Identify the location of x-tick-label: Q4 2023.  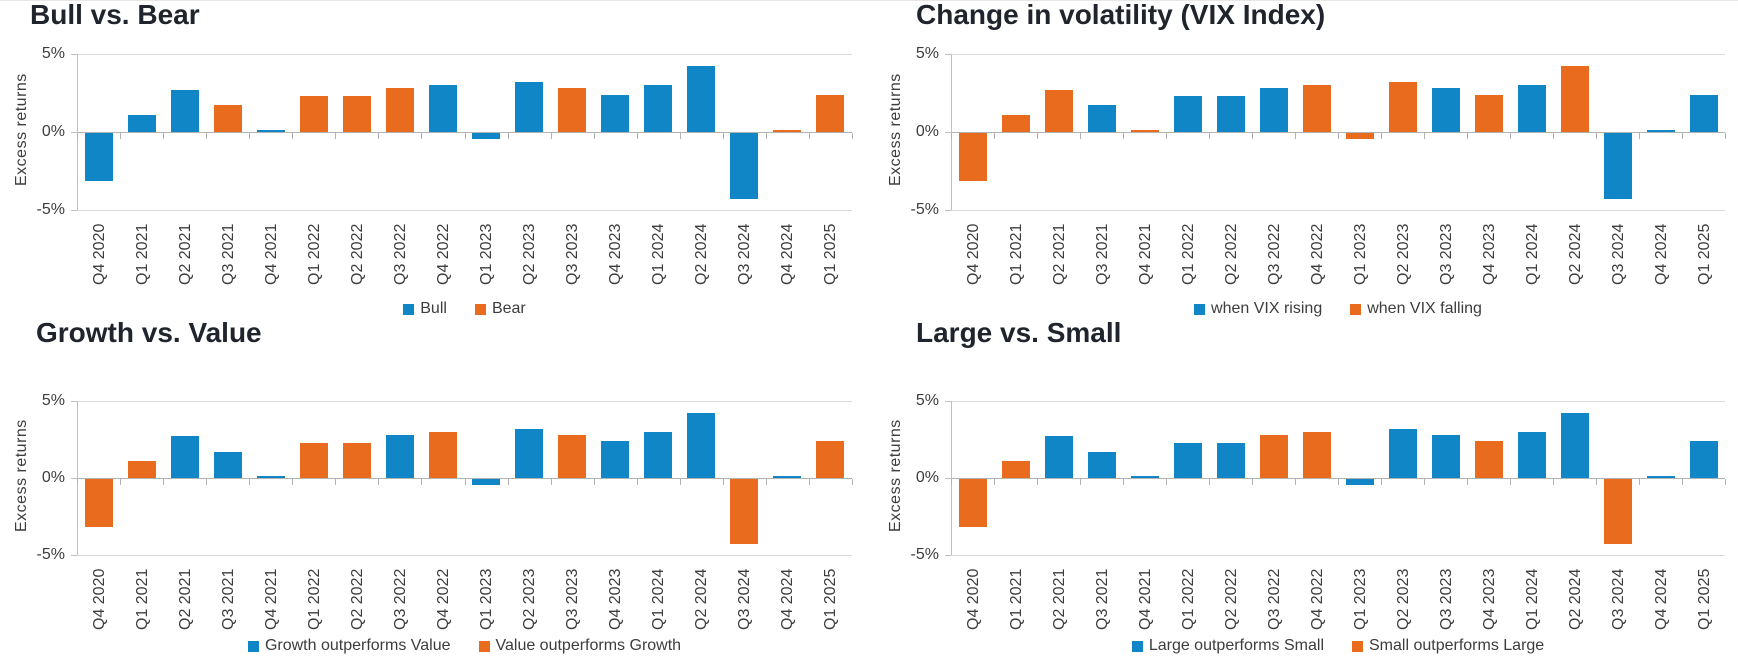
(1489, 254).